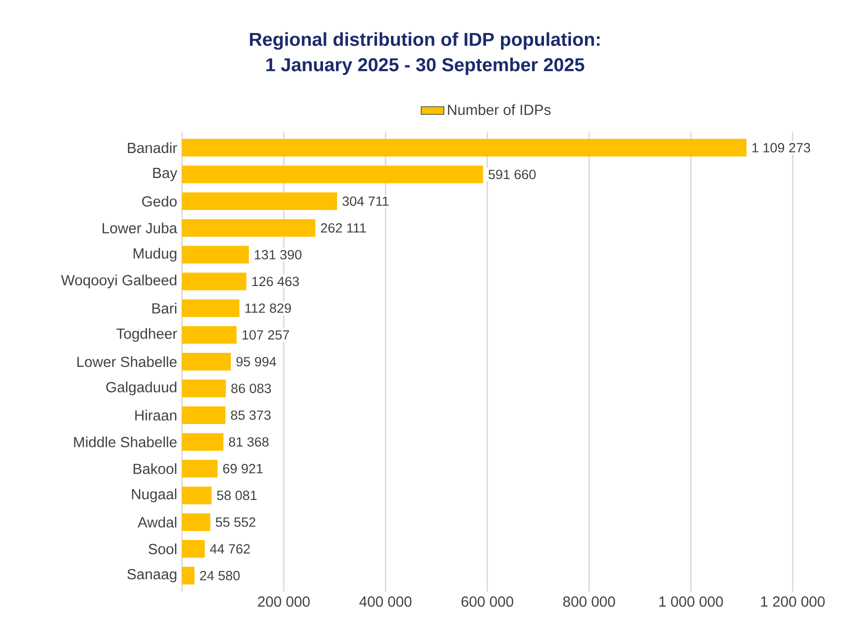 The image size is (850, 633). I want to click on y-tick-label: Galgaduud, so click(141, 389).